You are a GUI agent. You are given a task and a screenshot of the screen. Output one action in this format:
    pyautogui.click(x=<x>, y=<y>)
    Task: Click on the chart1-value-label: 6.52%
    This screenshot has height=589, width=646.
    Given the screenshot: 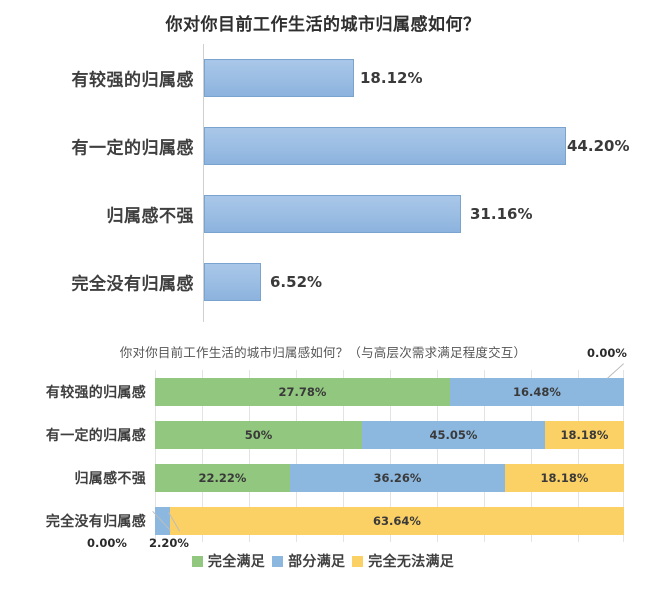 What is the action you would take?
    pyautogui.click(x=296, y=282)
    